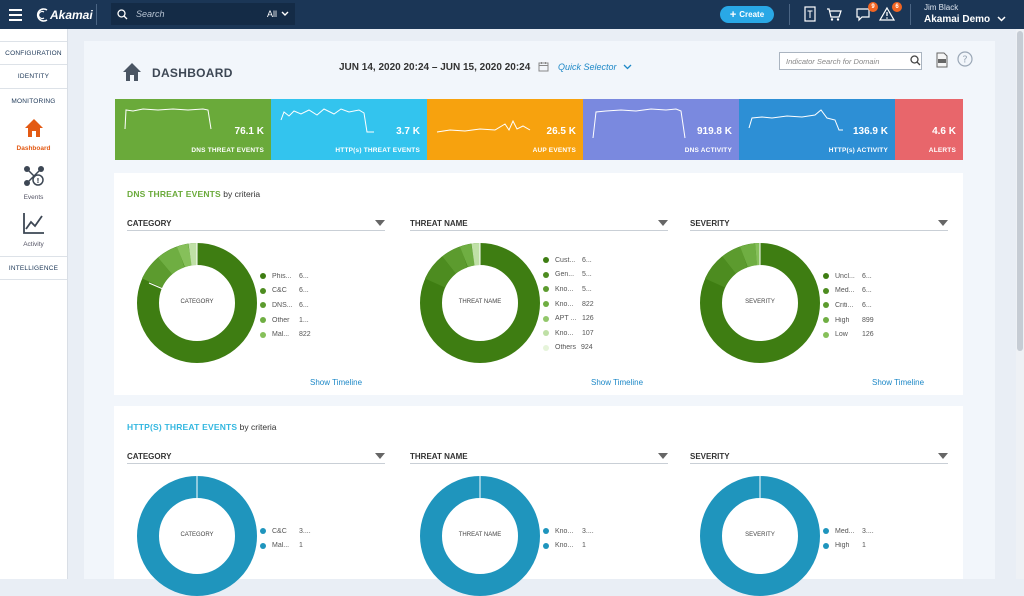  I want to click on search-input: Search All, so click(203, 14).